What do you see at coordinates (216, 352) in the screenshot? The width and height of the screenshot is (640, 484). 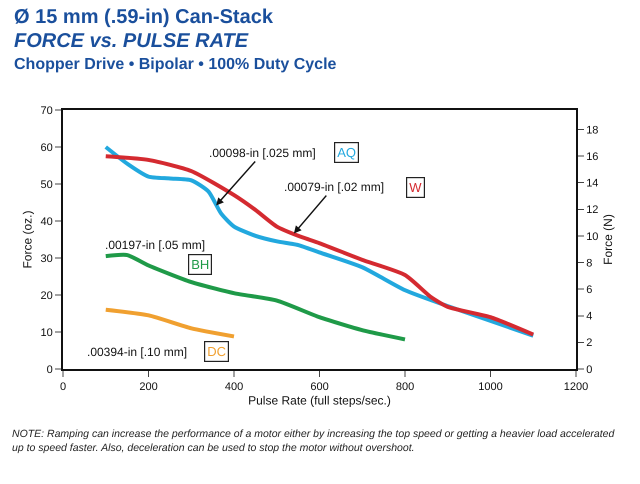 I see `series-label: DC` at bounding box center [216, 352].